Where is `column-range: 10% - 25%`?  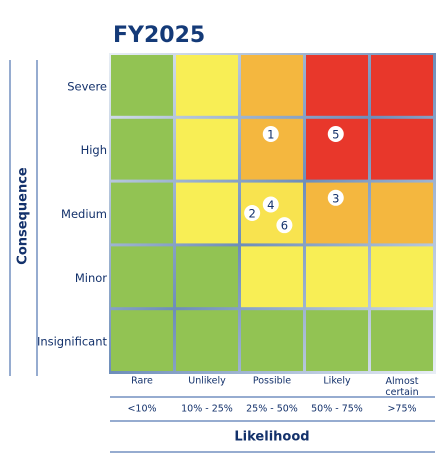
column-range: 10% - 25% is located at coordinates (207, 409).